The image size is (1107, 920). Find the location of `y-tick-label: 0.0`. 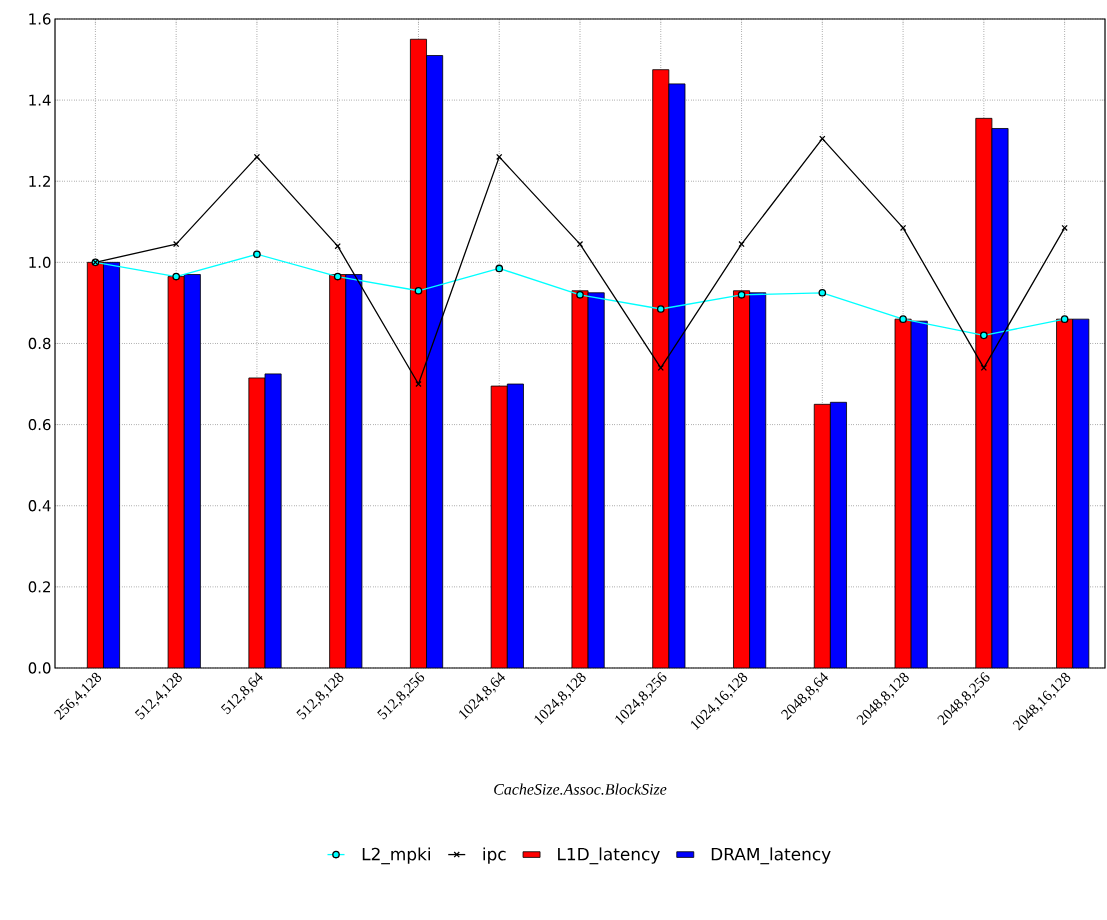

y-tick-label: 0.0 is located at coordinates (39, 668).